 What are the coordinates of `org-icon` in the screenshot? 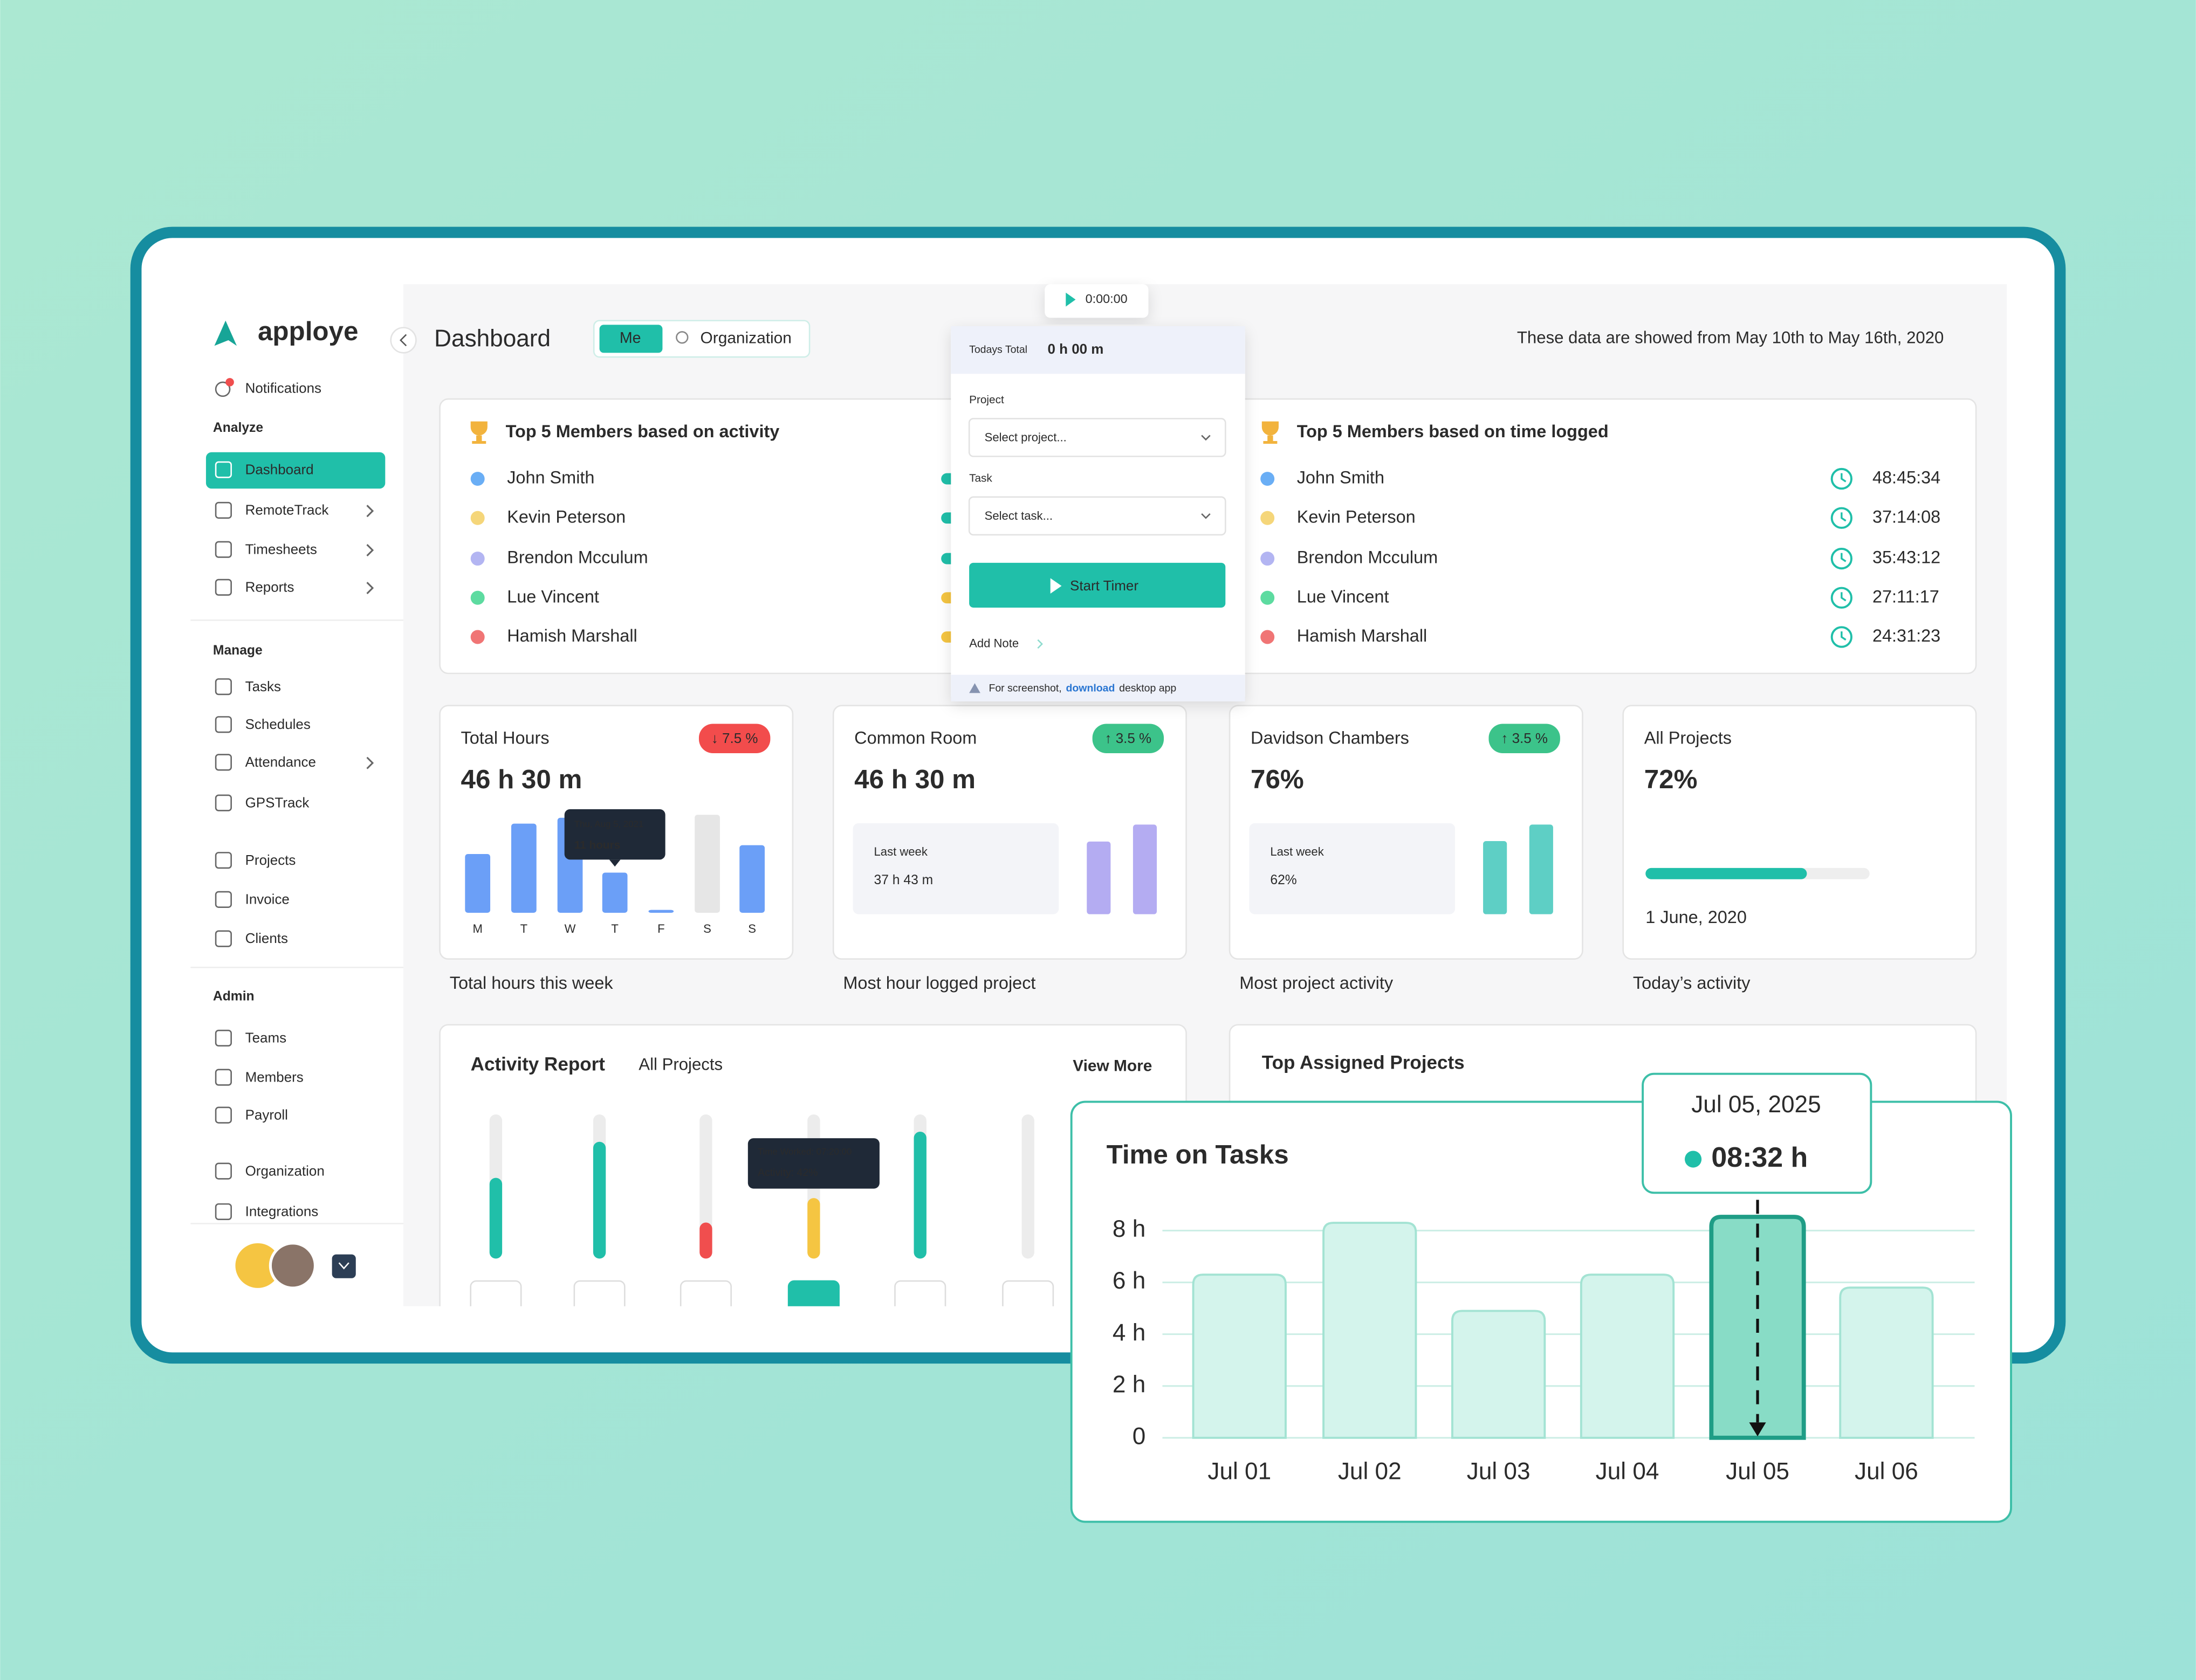 It's located at (682, 337).